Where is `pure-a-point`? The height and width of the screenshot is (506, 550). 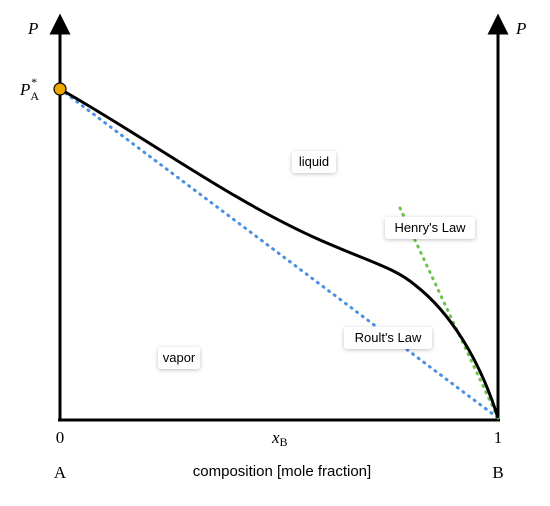
pure-a-point is located at coordinates (60, 89).